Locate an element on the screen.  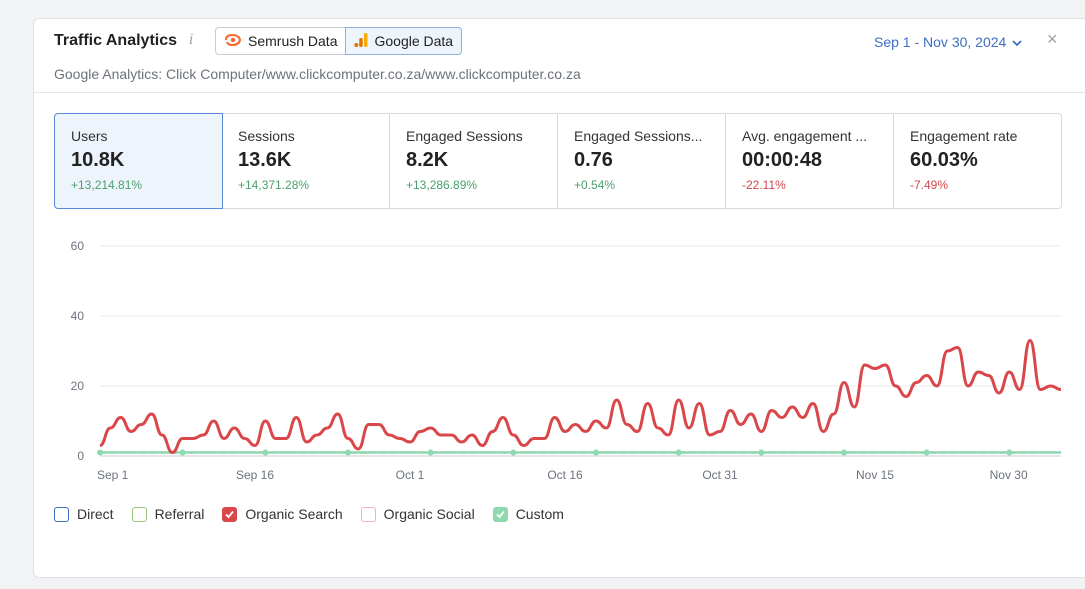
metric-delta: +13,286.89% is located at coordinates (442, 185).